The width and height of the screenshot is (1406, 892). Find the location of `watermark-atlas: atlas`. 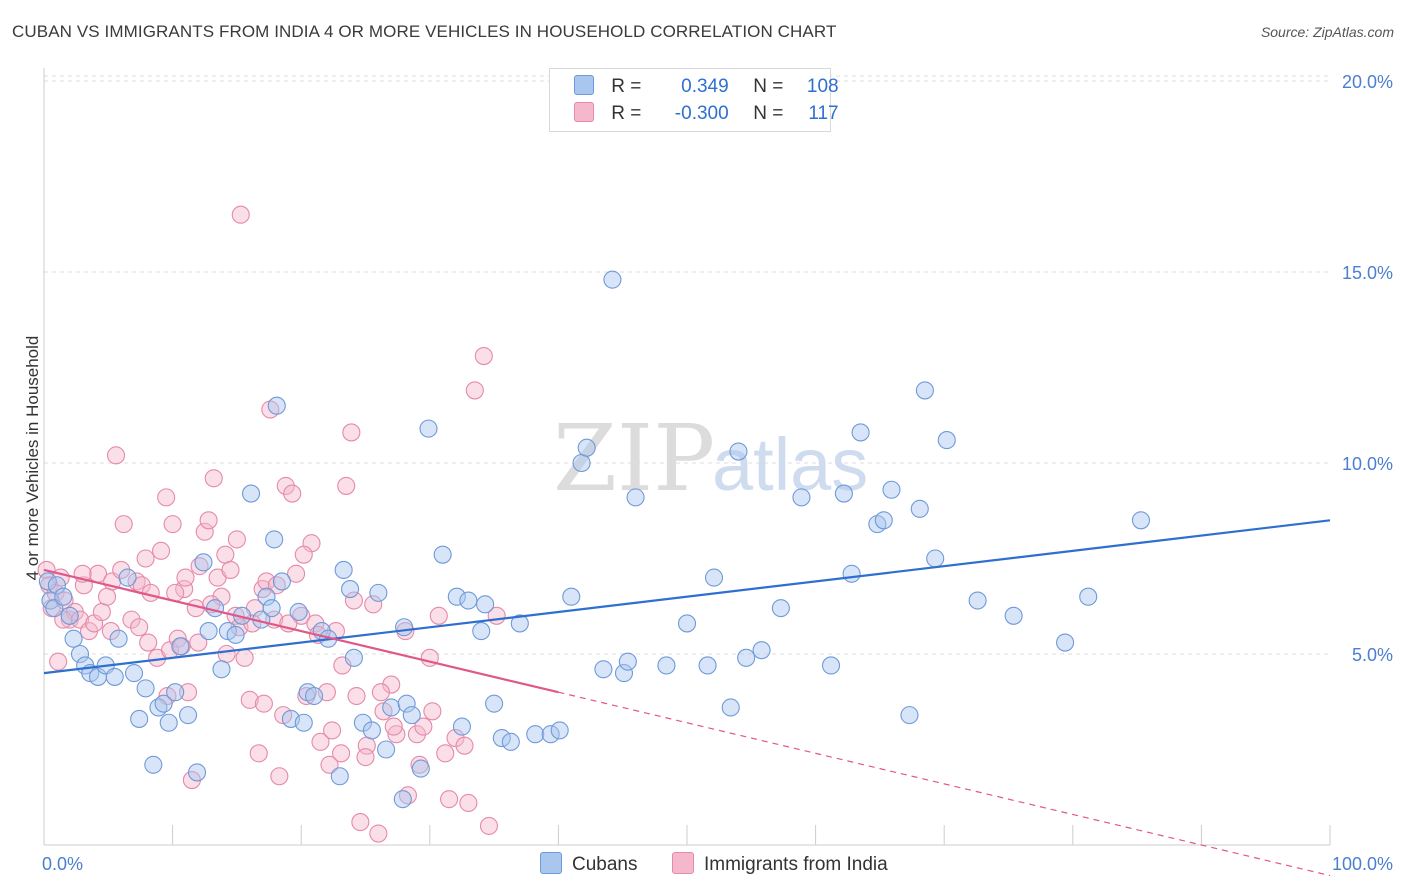

watermark-atlas: atlas is located at coordinates (790, 464).